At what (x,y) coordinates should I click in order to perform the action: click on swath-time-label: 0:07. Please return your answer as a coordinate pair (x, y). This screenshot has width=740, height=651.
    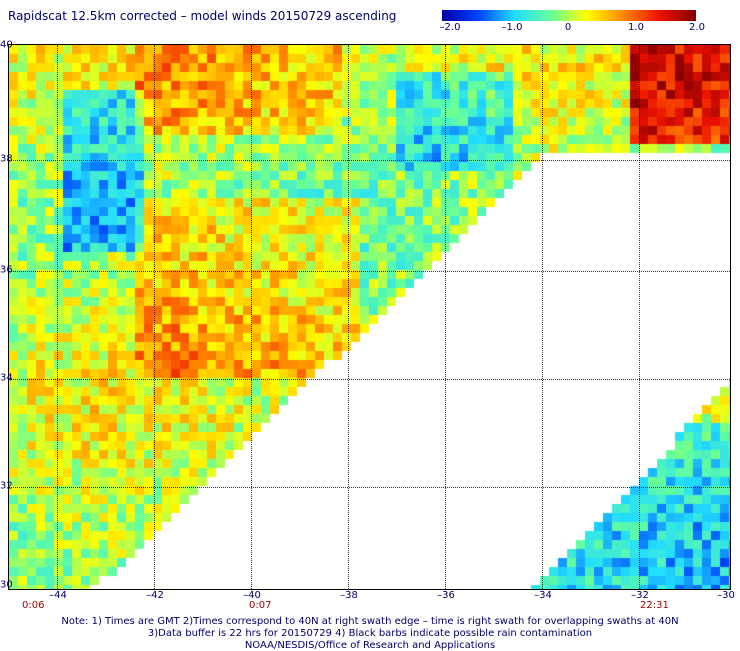
    Looking at the image, I should click on (260, 605).